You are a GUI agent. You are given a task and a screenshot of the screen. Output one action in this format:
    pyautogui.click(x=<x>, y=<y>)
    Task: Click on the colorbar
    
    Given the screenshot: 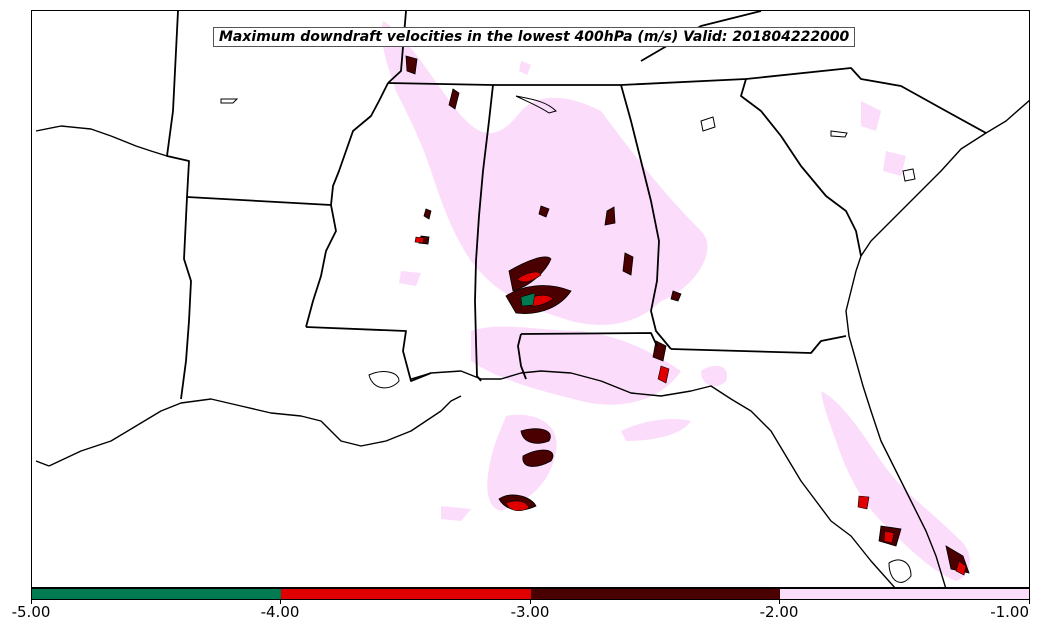 What is the action you would take?
    pyautogui.click(x=530, y=594)
    